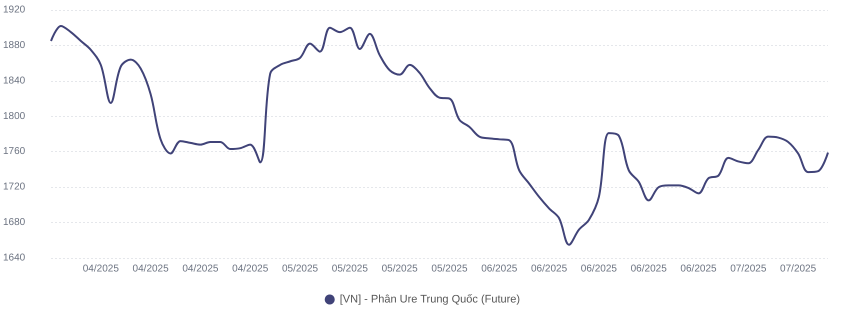 The image size is (845, 328). What do you see at coordinates (14, 152) in the screenshot?
I see `y-tick-label: 1760` at bounding box center [14, 152].